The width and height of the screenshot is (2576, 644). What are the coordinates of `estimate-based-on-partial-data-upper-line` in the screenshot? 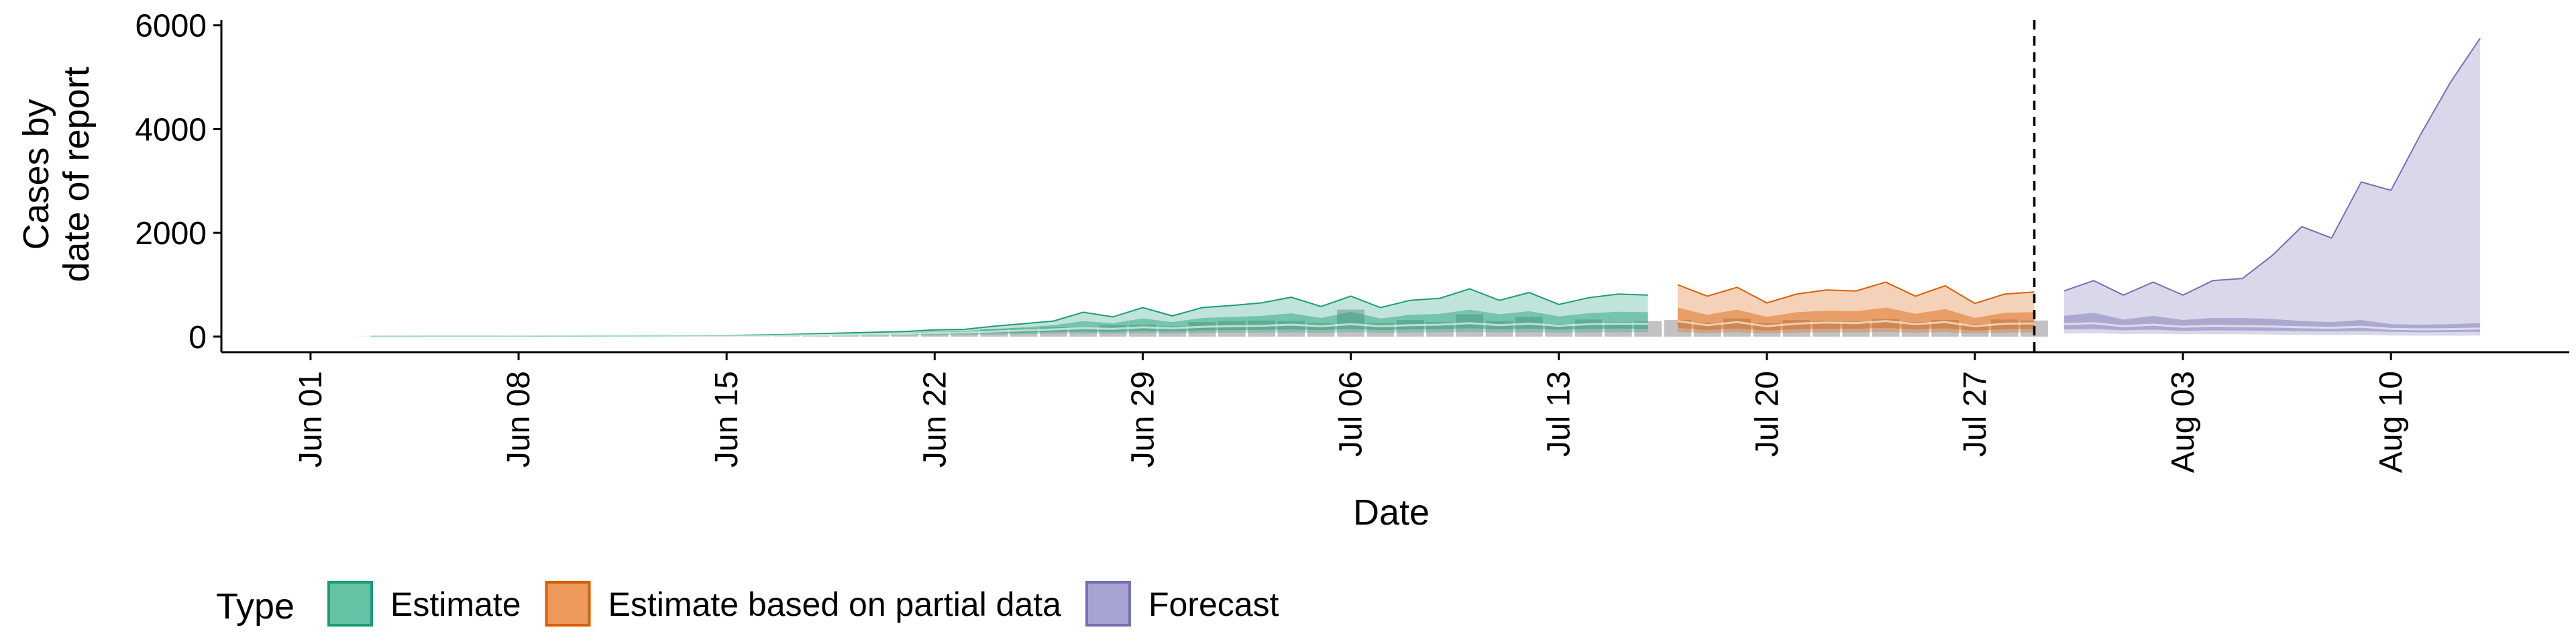 It's located at (1856, 293).